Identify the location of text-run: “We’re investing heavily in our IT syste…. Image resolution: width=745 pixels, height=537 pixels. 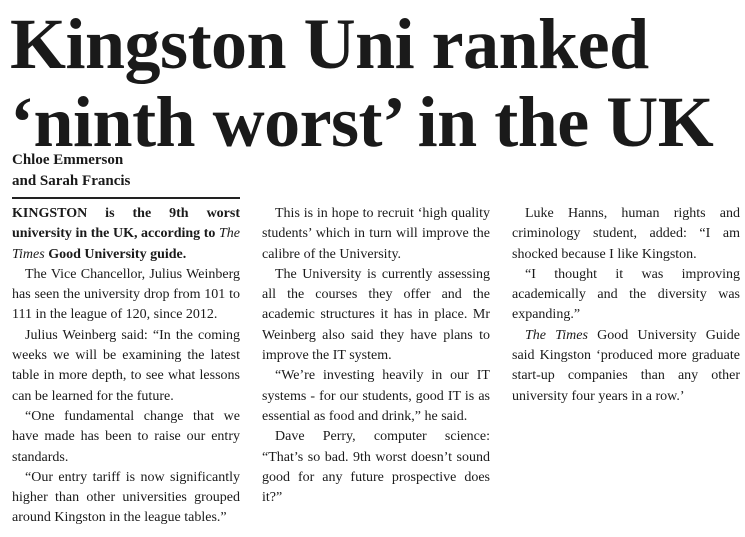
(376, 396).